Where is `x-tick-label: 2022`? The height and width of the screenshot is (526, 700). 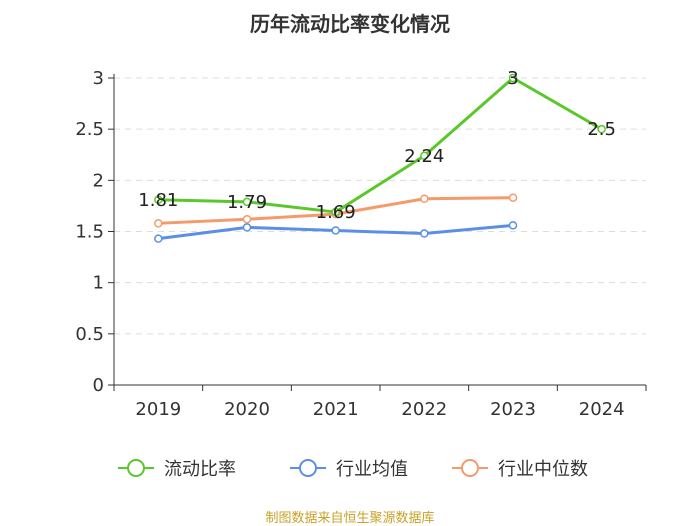
x-tick-label: 2022 is located at coordinates (424, 409).